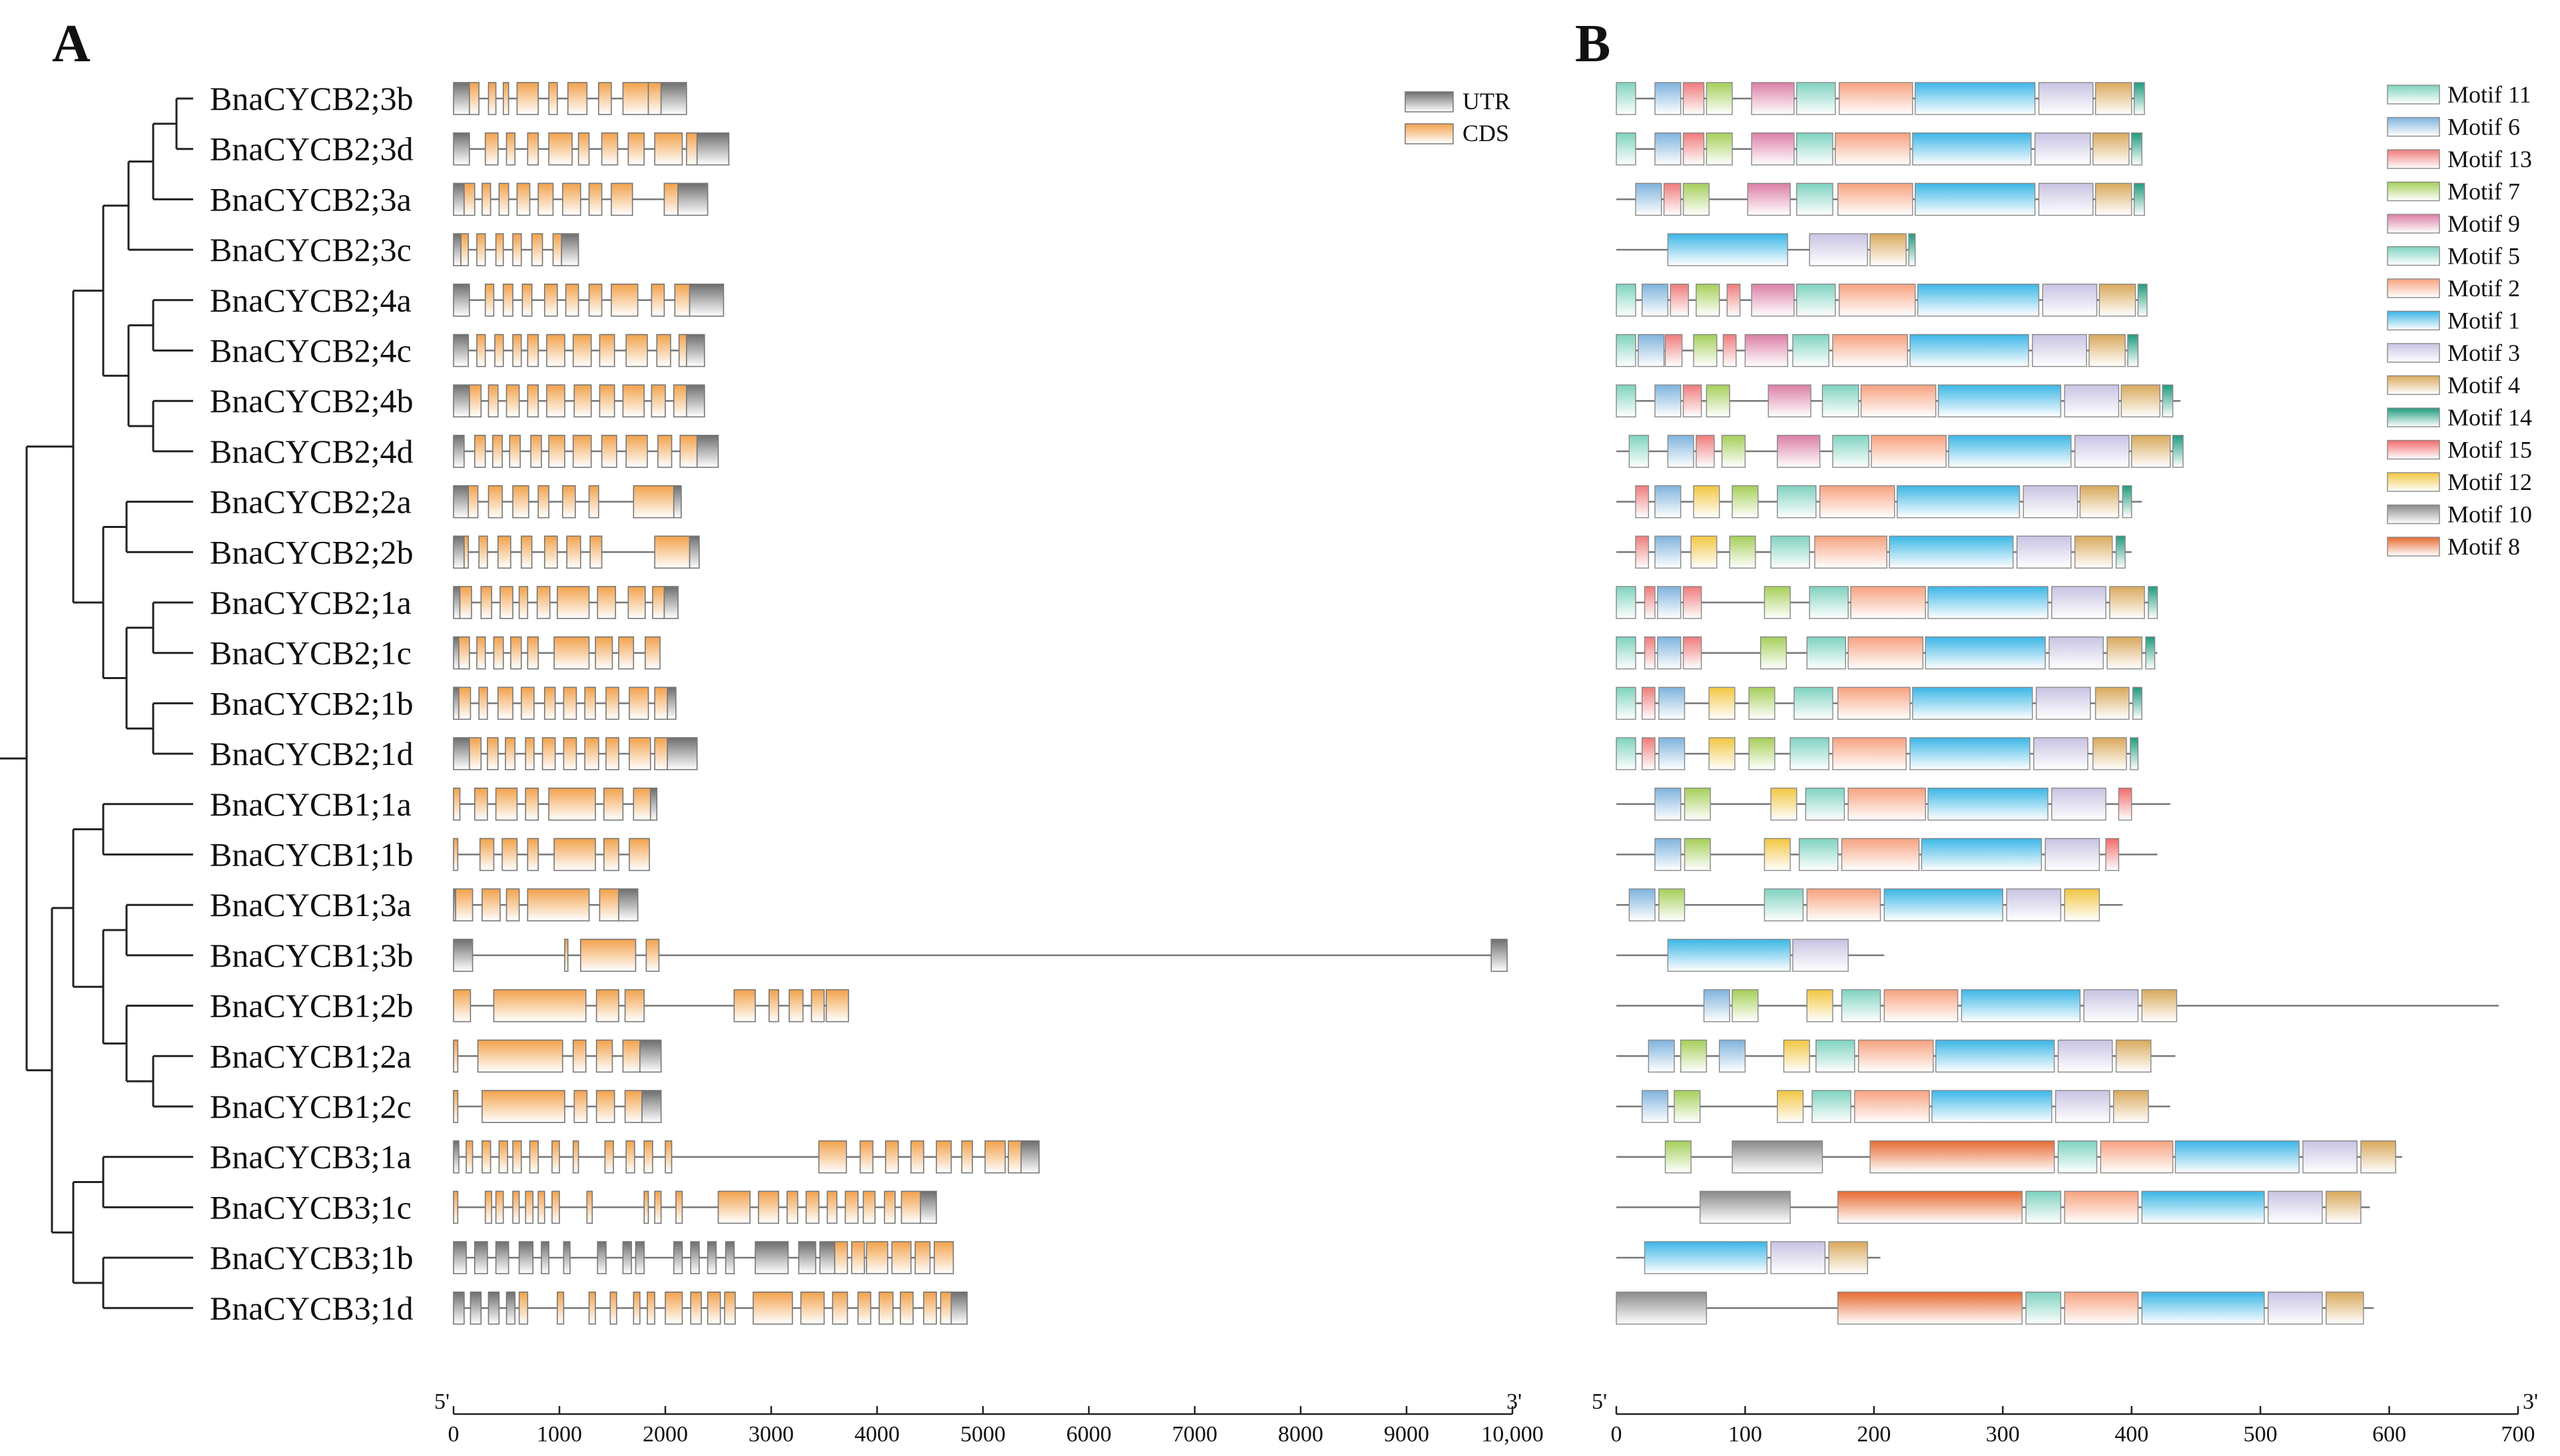  I want to click on axis-tick-label: 10,000, so click(1512, 1435).